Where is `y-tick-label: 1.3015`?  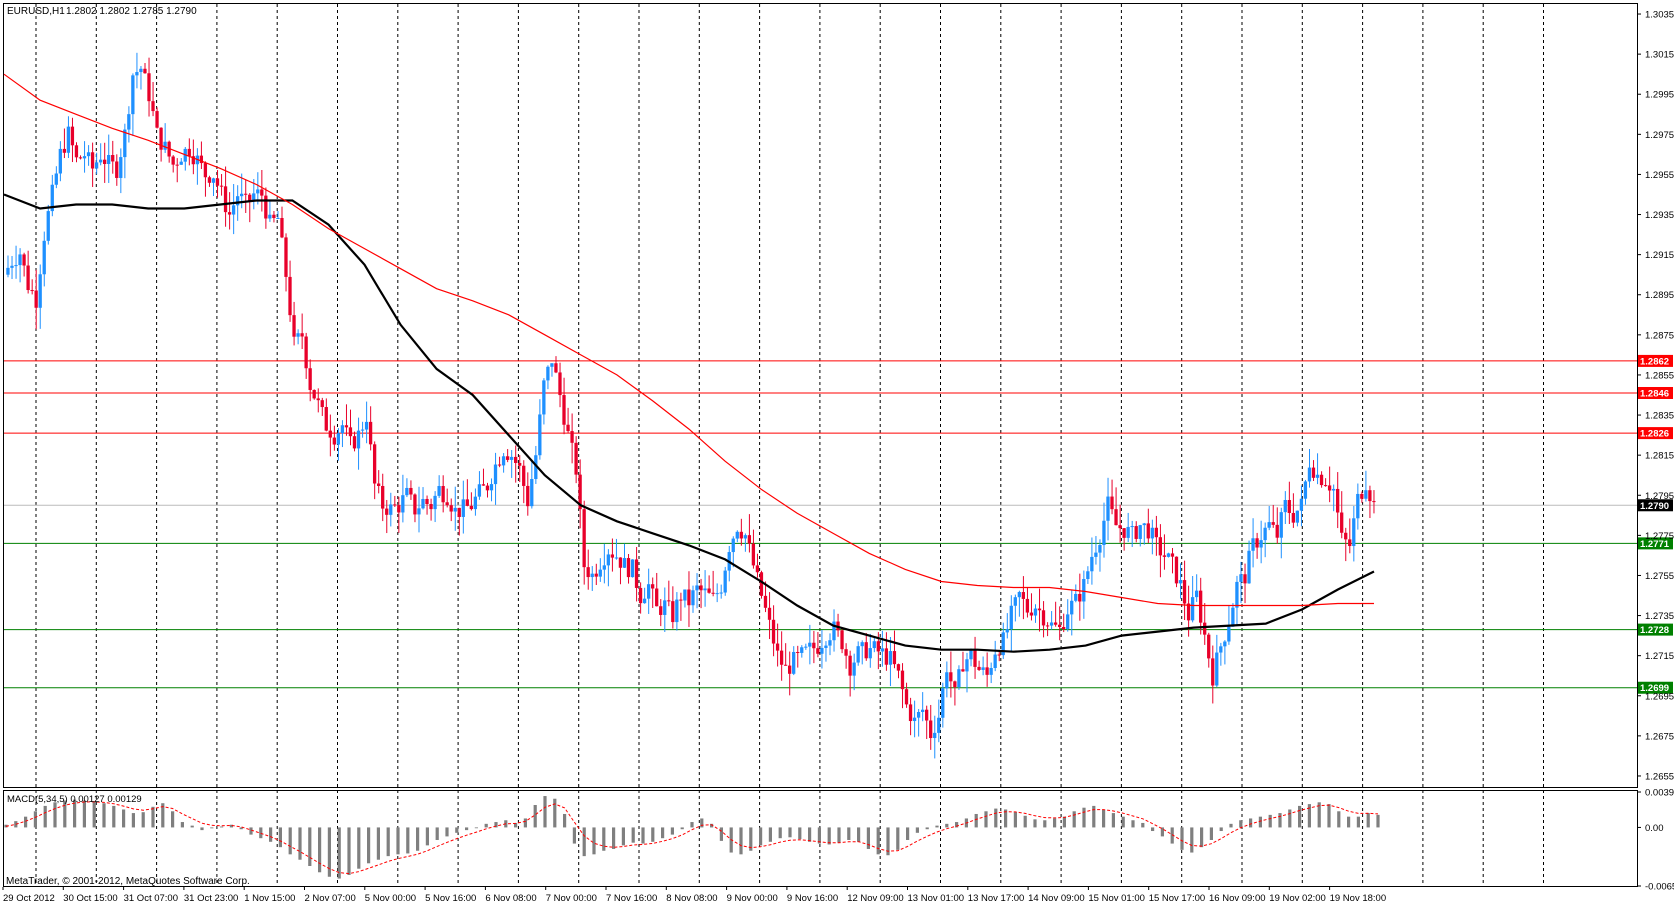 y-tick-label: 1.3015 is located at coordinates (1659, 55).